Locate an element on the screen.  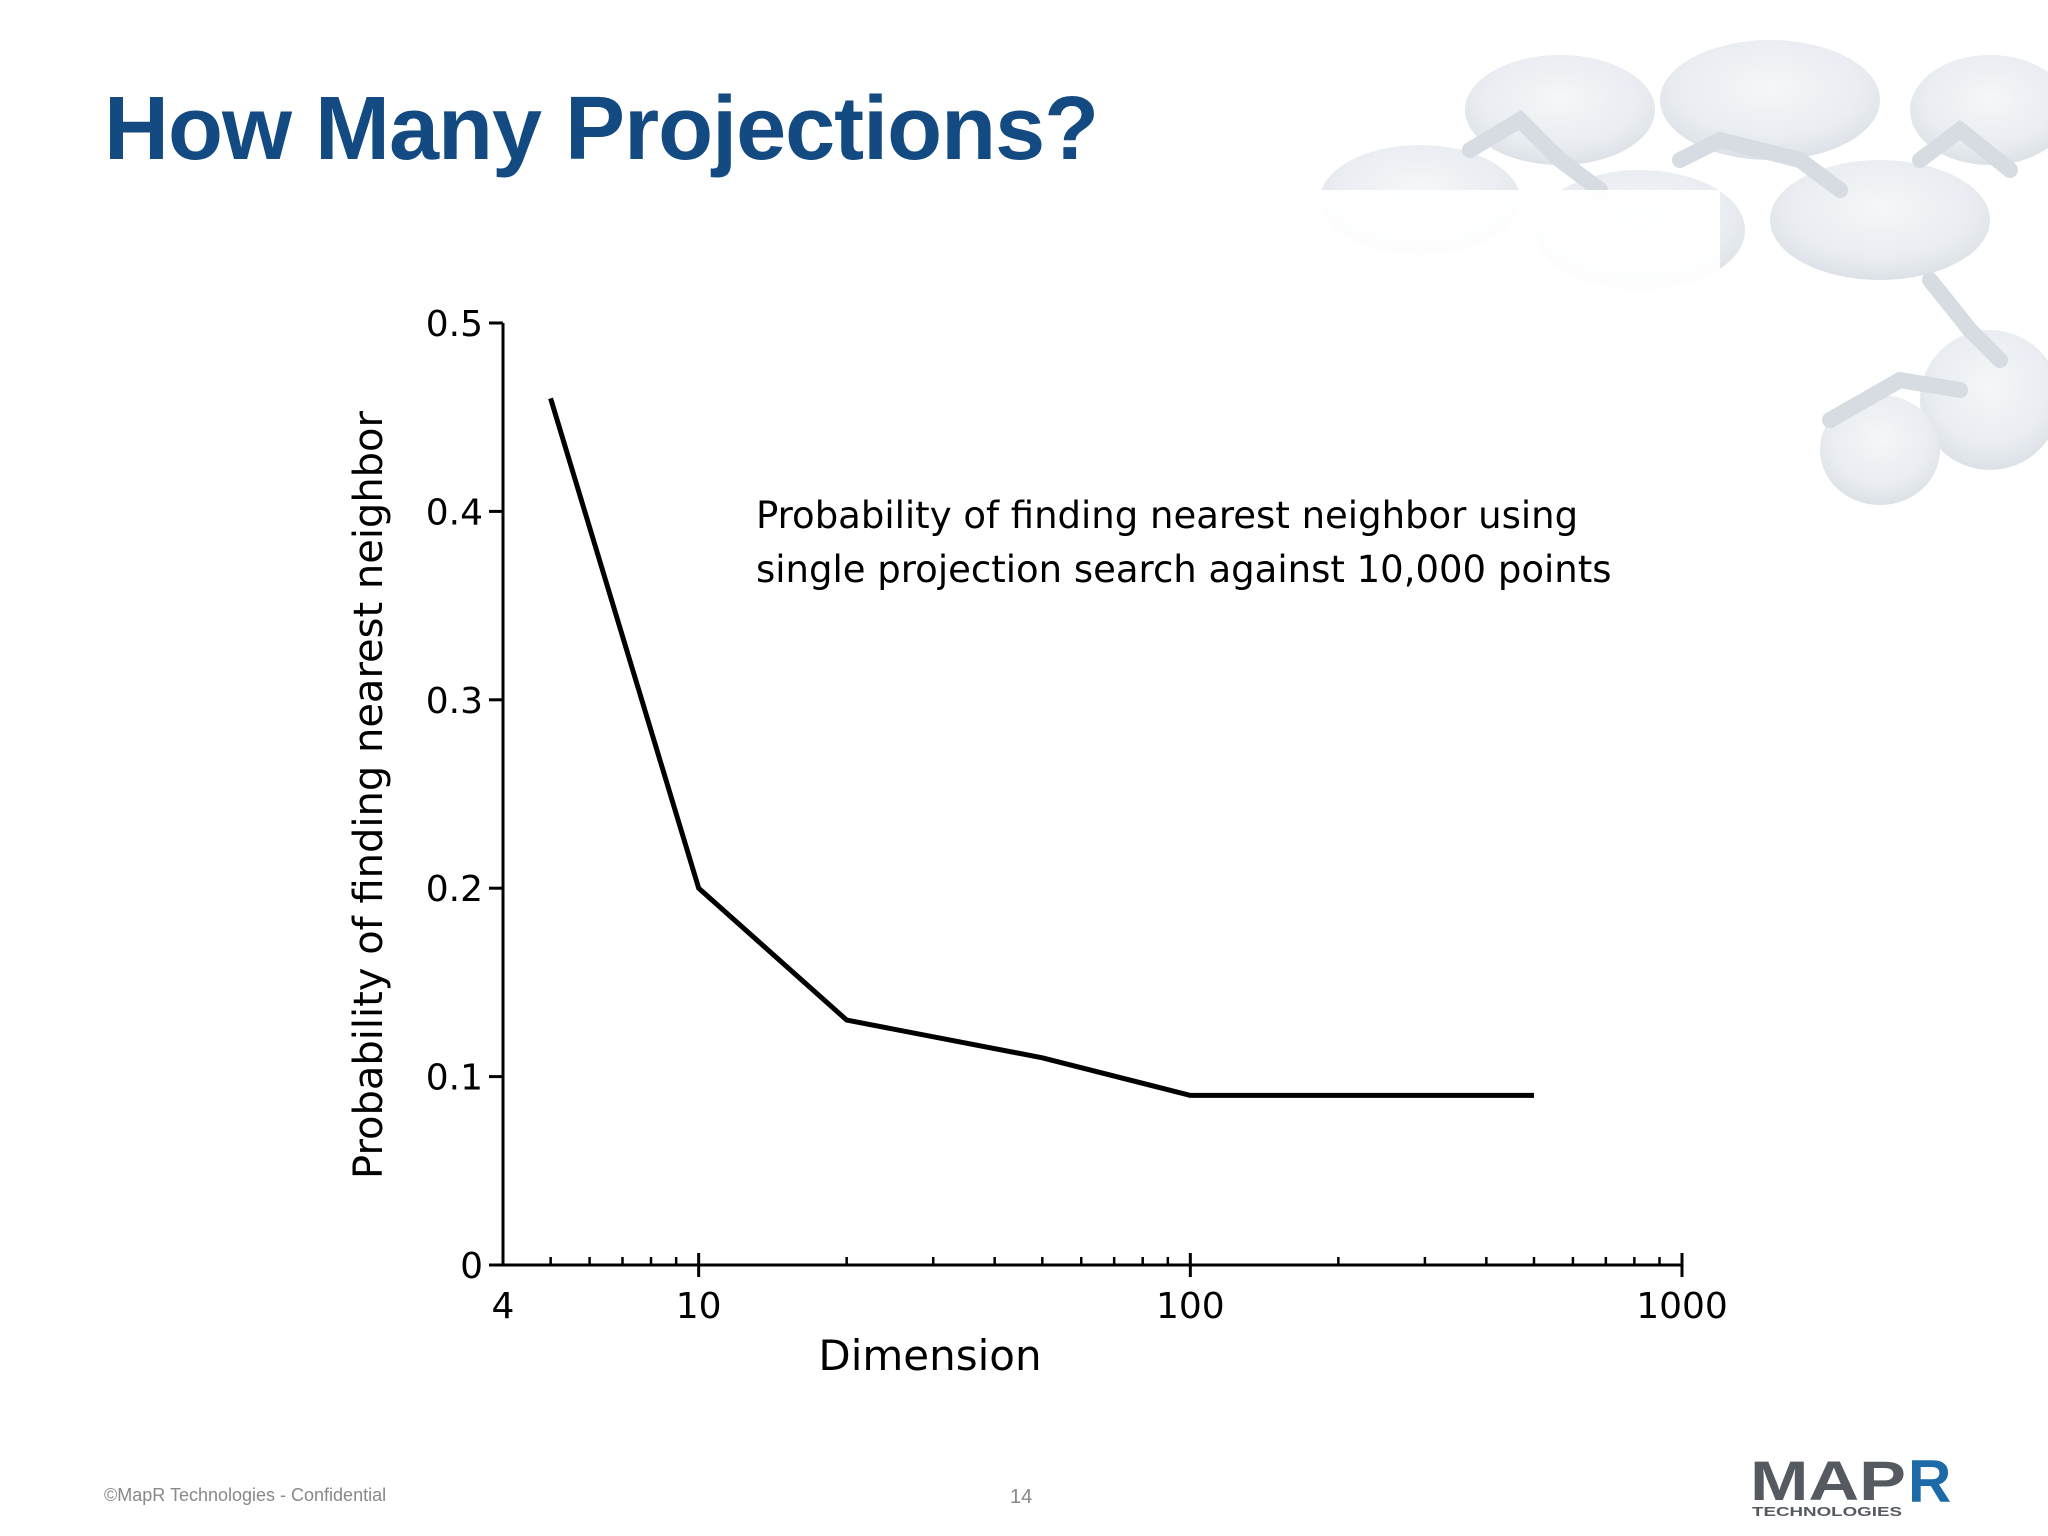
logo-wordmark: MAP is located at coordinates (1828, 1482).